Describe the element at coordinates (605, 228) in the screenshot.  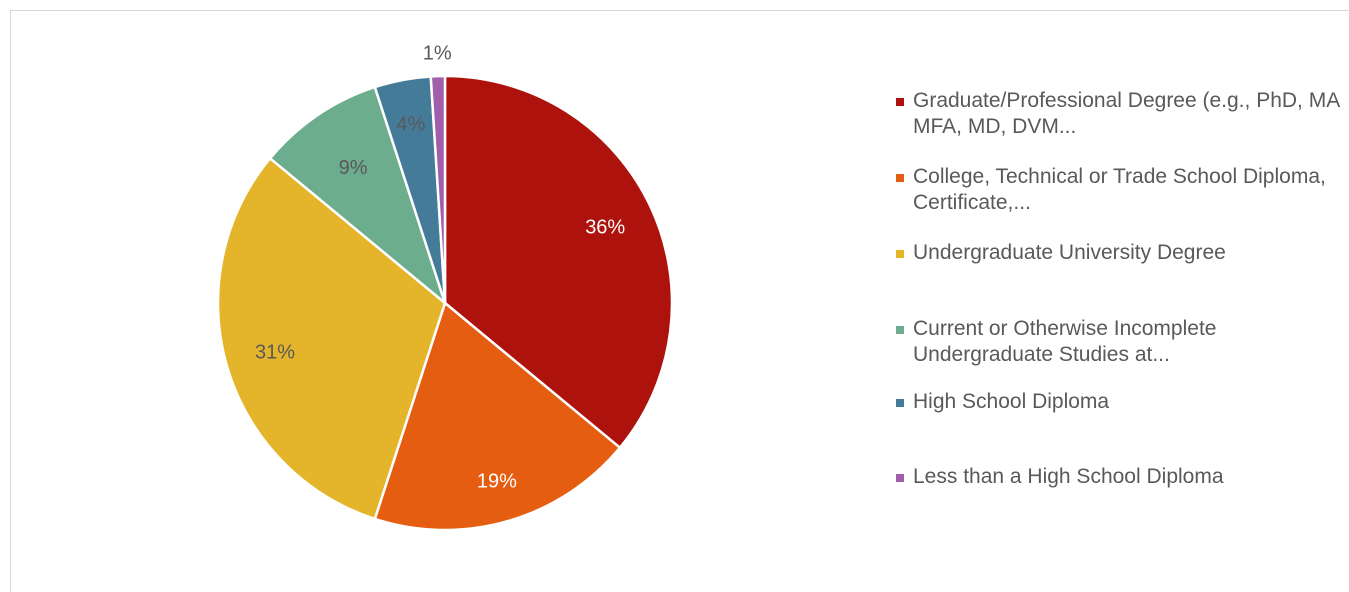
I see `data-label-graduate: 36%` at that location.